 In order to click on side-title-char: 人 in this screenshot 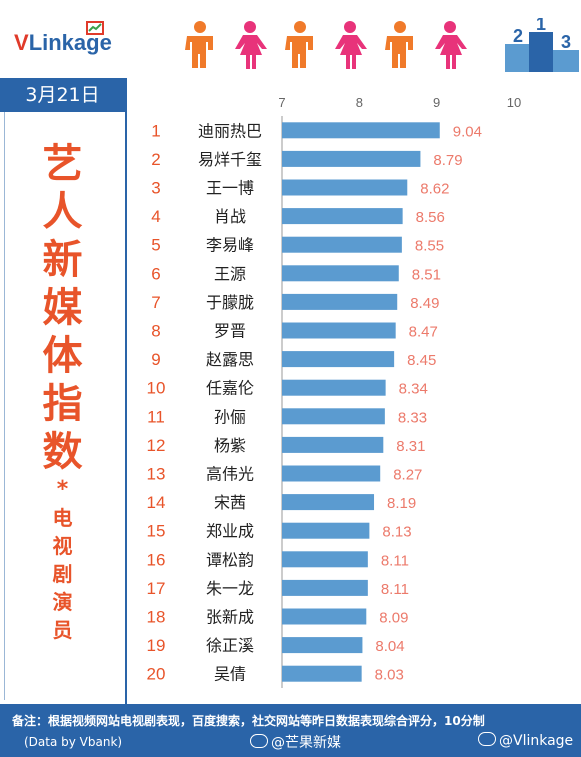, I will do `click(62, 212)`.